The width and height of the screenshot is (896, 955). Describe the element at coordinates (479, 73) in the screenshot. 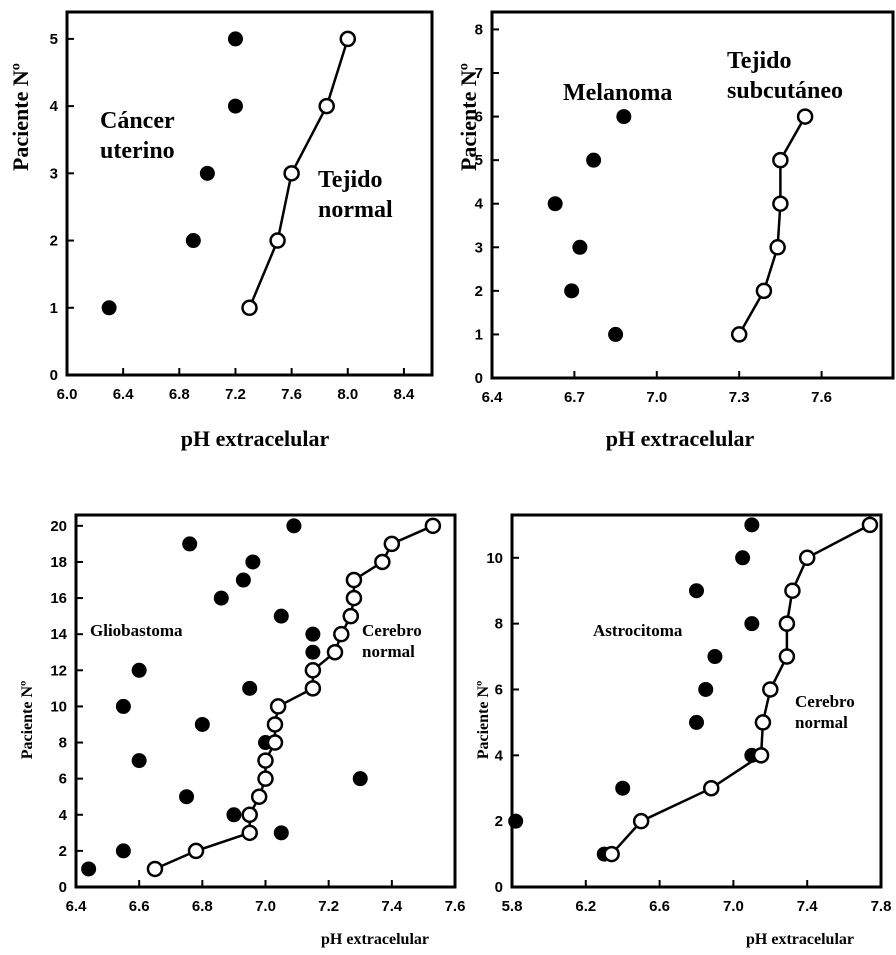

I see `y-tick-label: 7` at that location.